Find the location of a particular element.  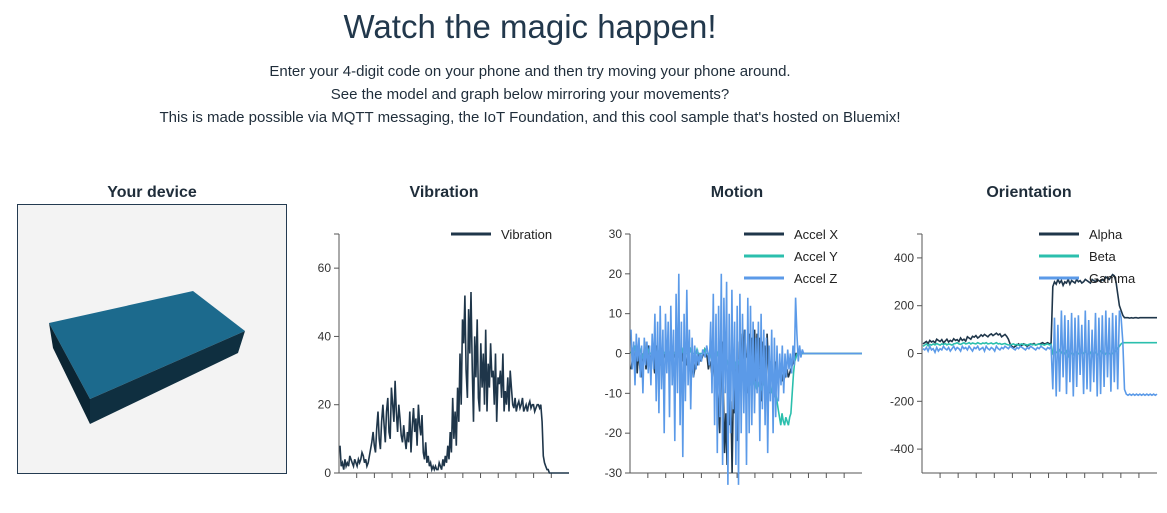

y-tick-label: 200 is located at coordinates (904, 306).